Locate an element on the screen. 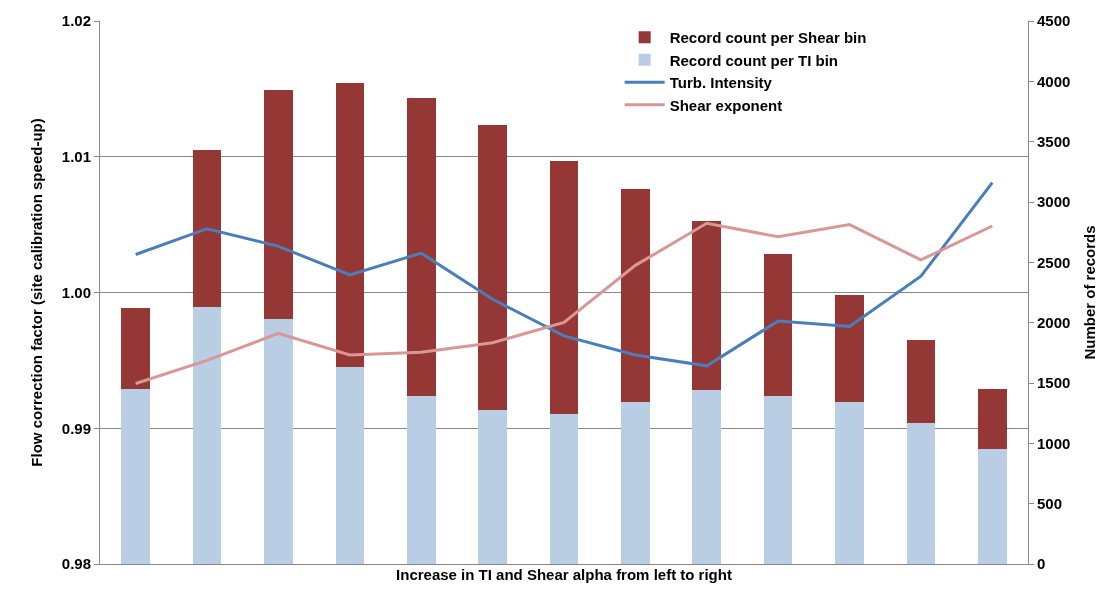 Image resolution: width=1108 pixels, height=589 pixels. y-tick-label: 1.02 is located at coordinates (76, 21).